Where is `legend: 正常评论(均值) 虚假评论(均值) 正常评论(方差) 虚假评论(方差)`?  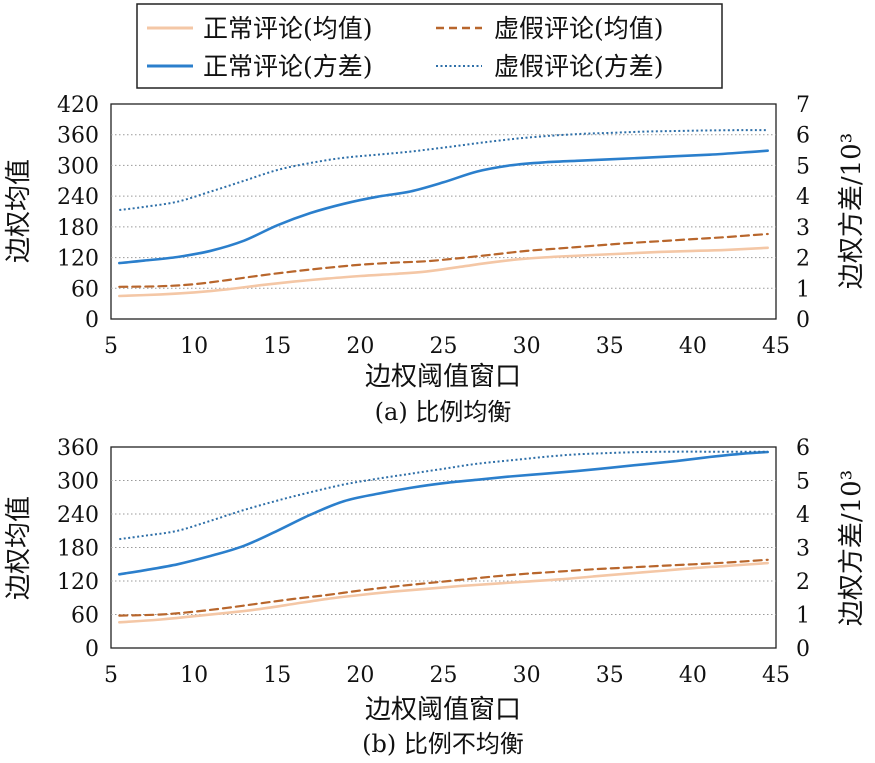
legend: 正常评论(均值) 虚假评论(均值) 正常评论(方差) 虚假评论(方差) is located at coordinates (429, 46).